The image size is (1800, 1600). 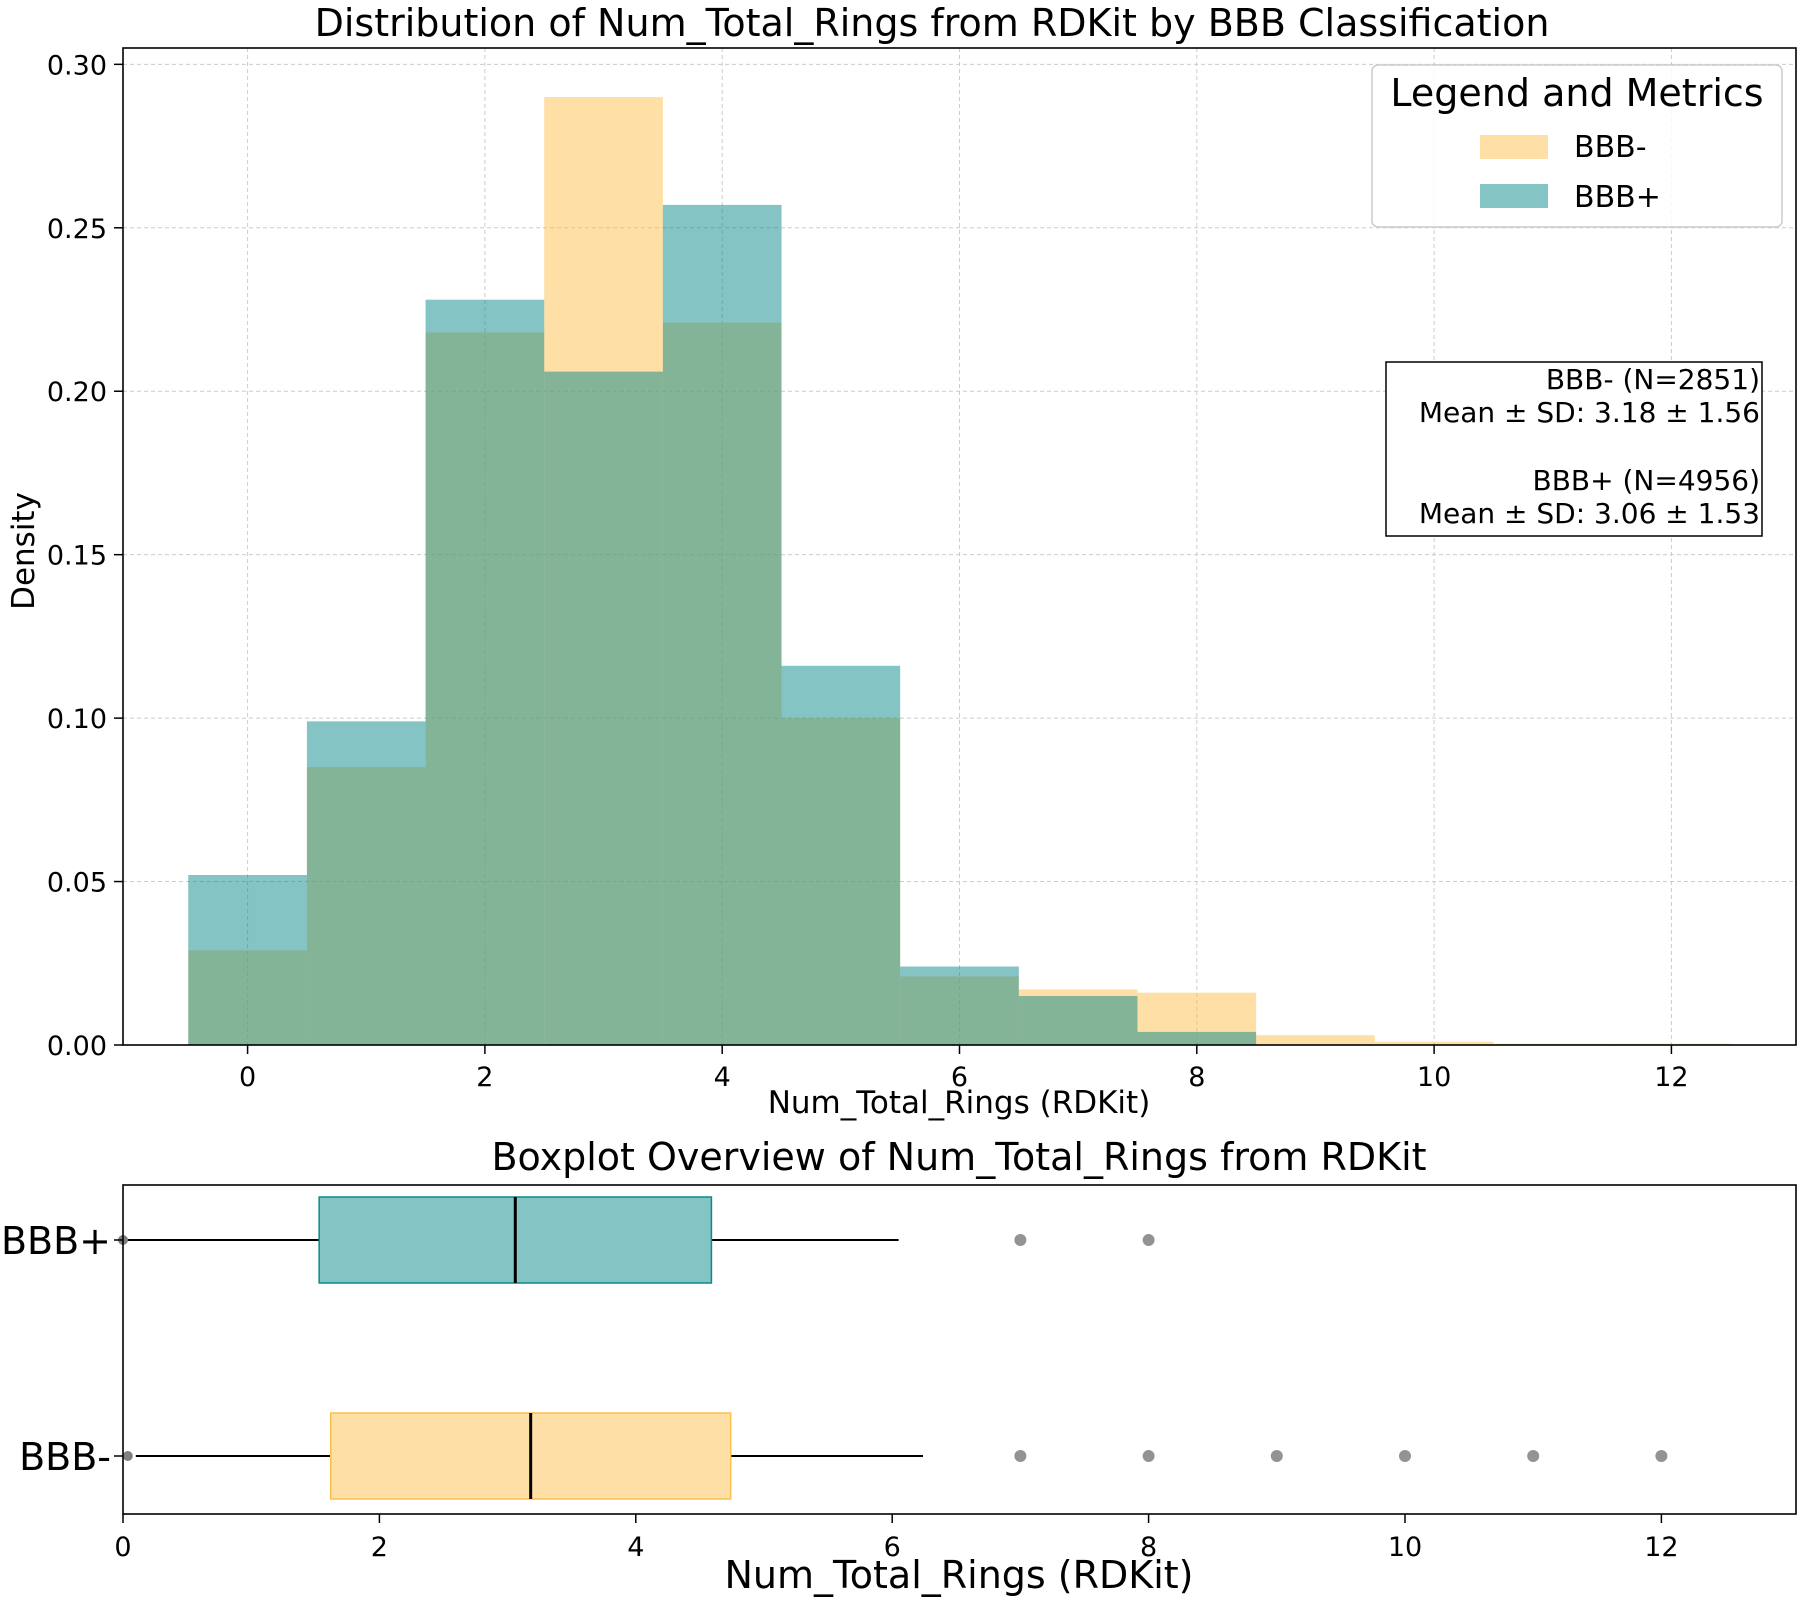 What do you see at coordinates (1514, 196) in the screenshot?
I see `legend-swatch-bbb-plus` at bounding box center [1514, 196].